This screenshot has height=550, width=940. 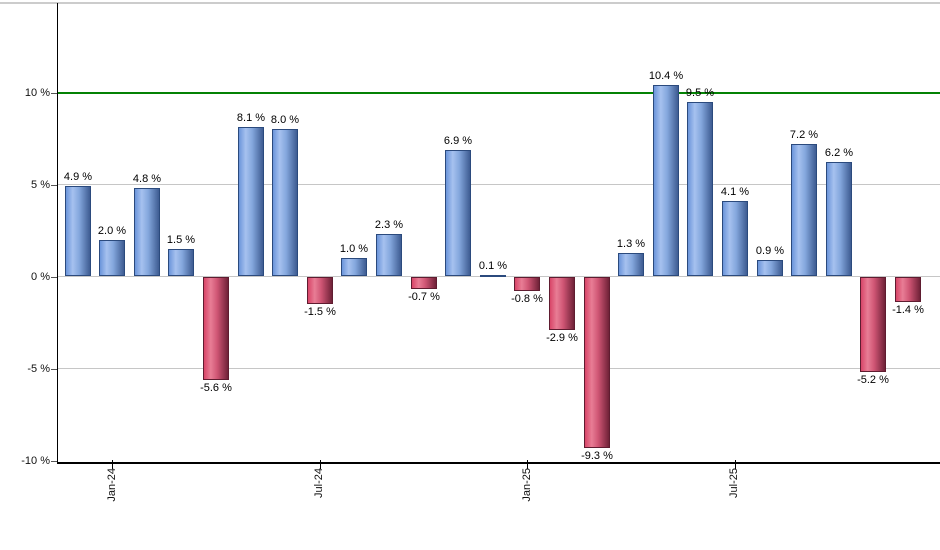 What do you see at coordinates (38, 369) in the screenshot?
I see `y-axis-label: -5 %` at bounding box center [38, 369].